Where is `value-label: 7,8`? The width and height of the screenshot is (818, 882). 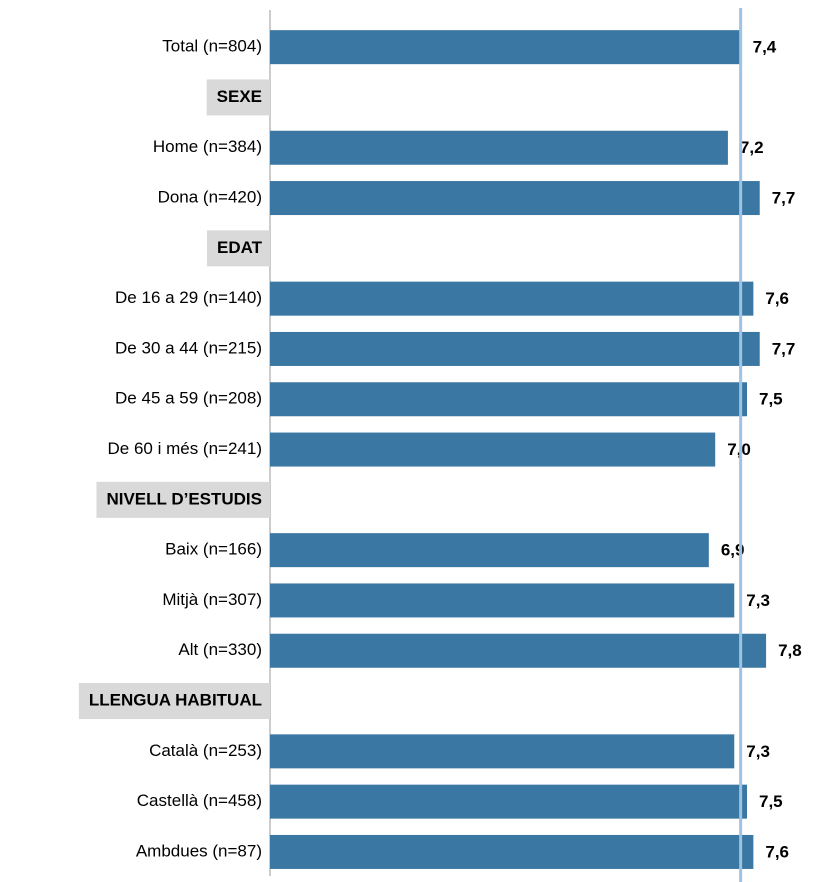
value-label: 7,8 is located at coordinates (790, 650).